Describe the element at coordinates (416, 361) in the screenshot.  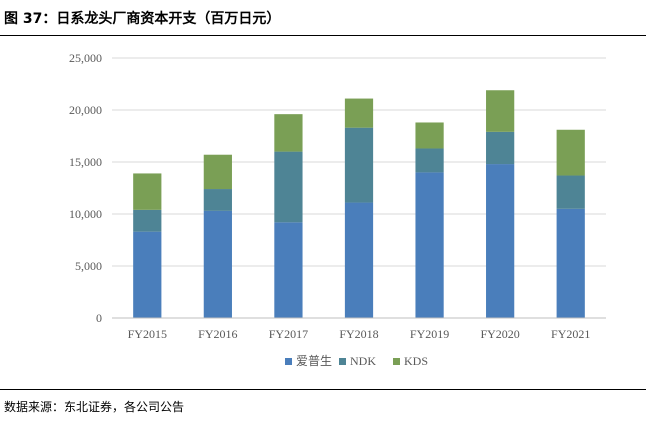
I see `legend-label: KDS` at that location.